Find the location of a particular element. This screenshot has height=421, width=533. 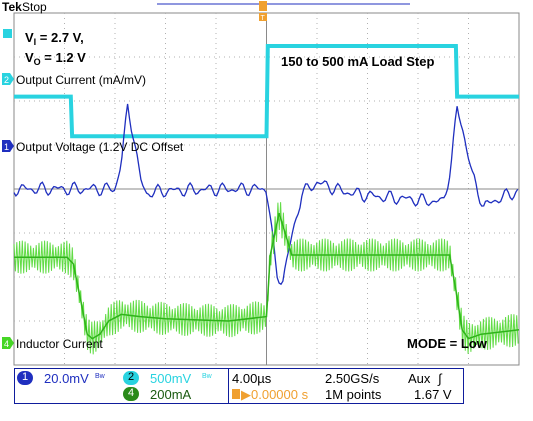

ch2-scale: 500mV is located at coordinates (171, 378).